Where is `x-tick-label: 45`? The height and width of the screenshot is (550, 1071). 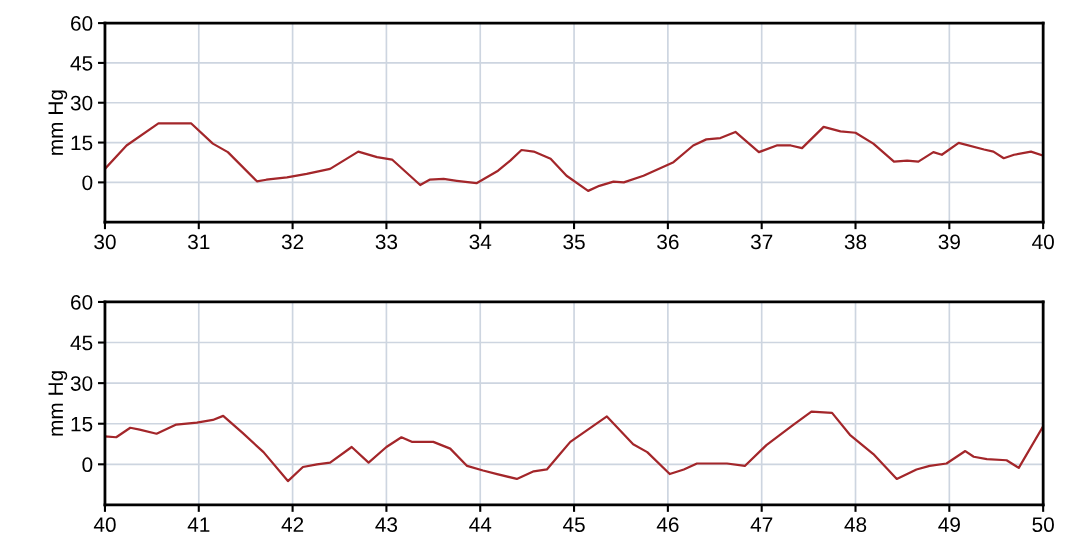 x-tick-label: 45 is located at coordinates (573, 525).